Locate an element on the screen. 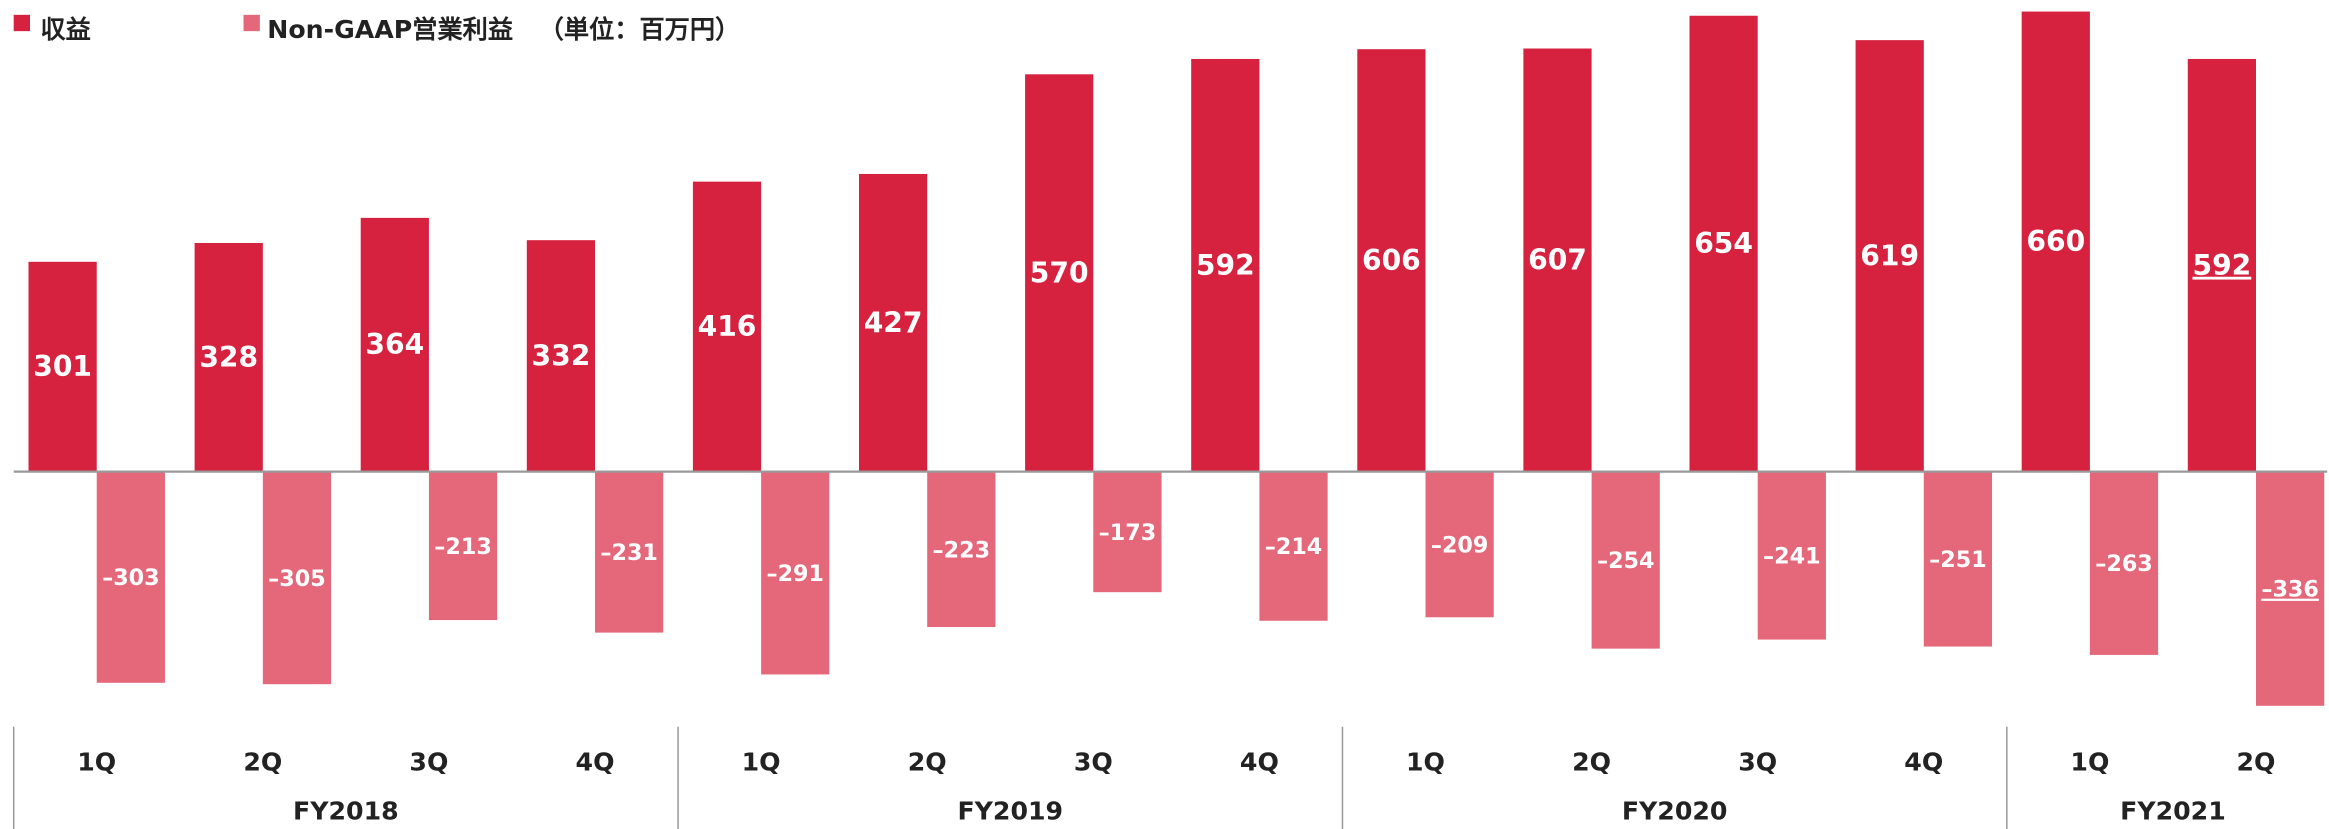 The image size is (2329, 829). data-label: –209 is located at coordinates (1460, 545).